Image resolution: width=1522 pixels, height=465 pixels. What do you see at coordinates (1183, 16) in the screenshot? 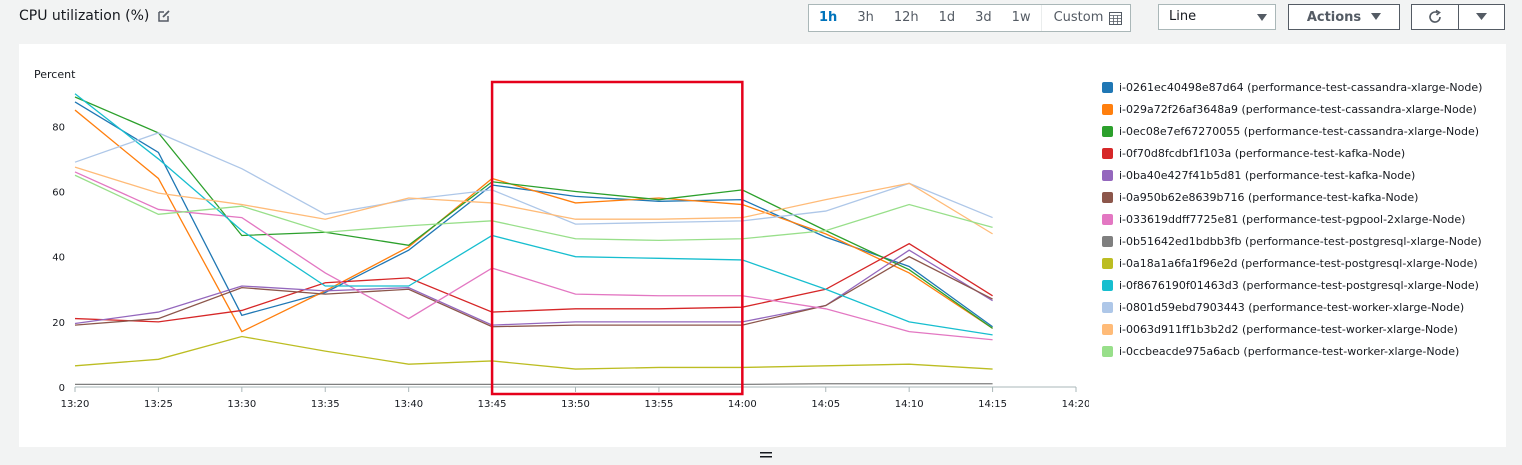
I see `view-type-value: Line` at bounding box center [1183, 16].